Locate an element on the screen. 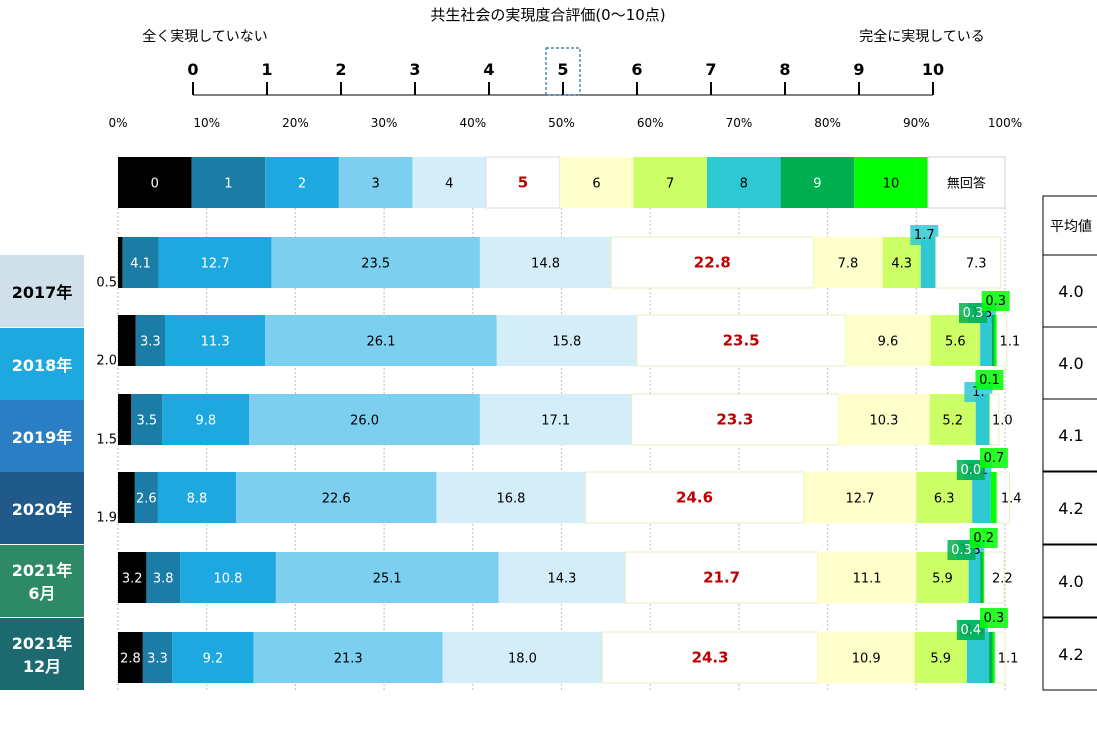  value-label: 25.1 is located at coordinates (387, 579).